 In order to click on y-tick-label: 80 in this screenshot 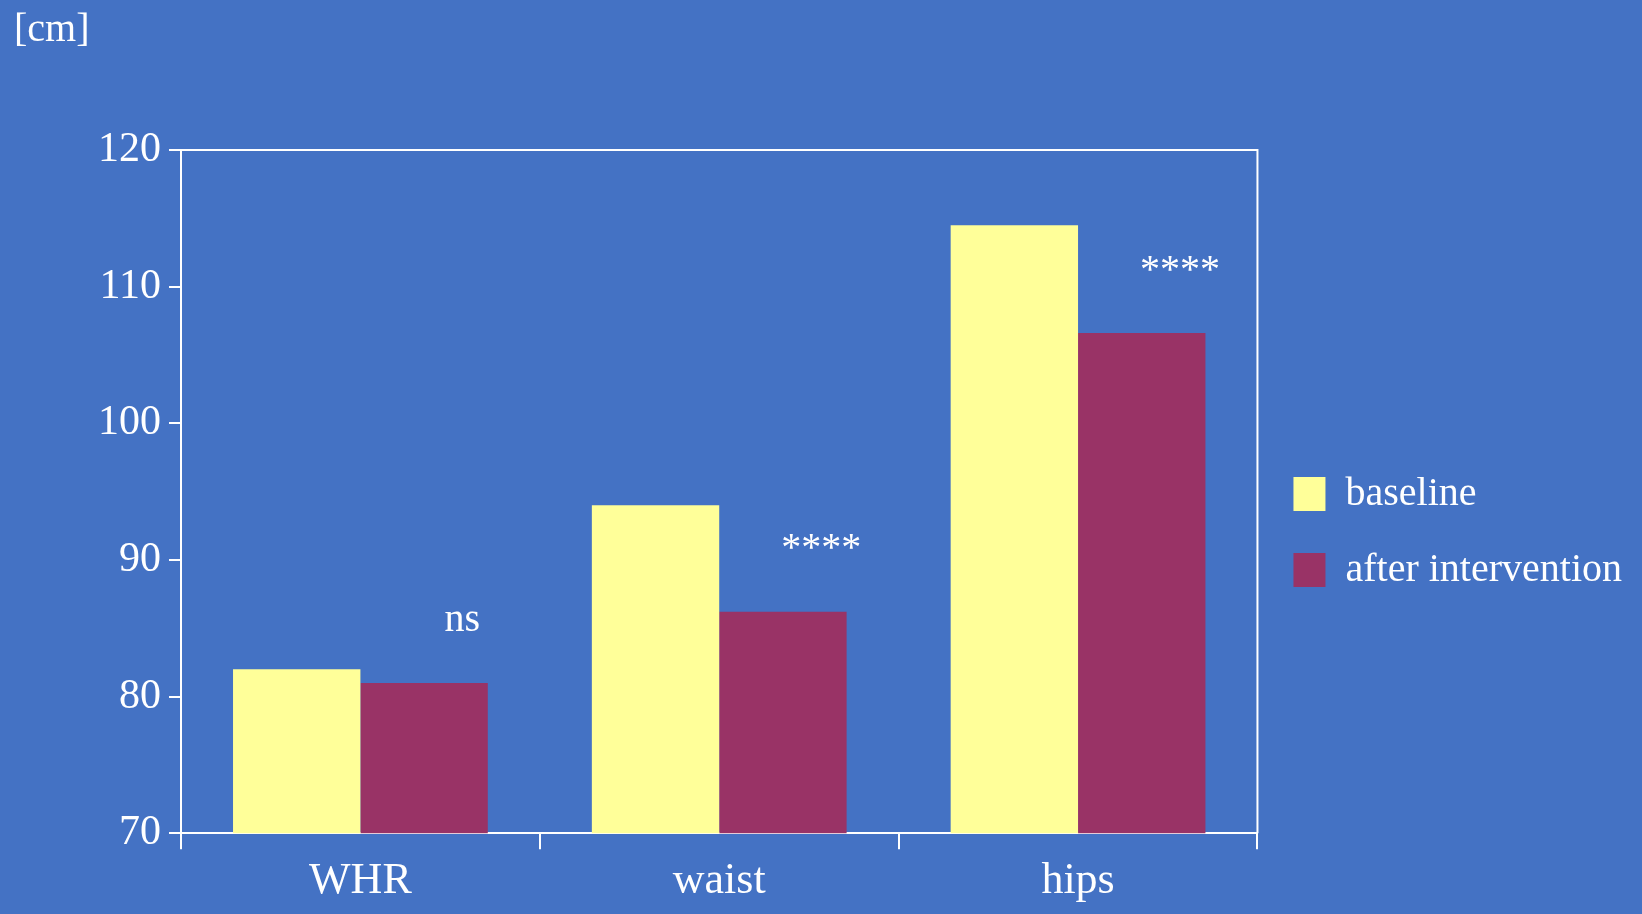, I will do `click(140, 693)`.